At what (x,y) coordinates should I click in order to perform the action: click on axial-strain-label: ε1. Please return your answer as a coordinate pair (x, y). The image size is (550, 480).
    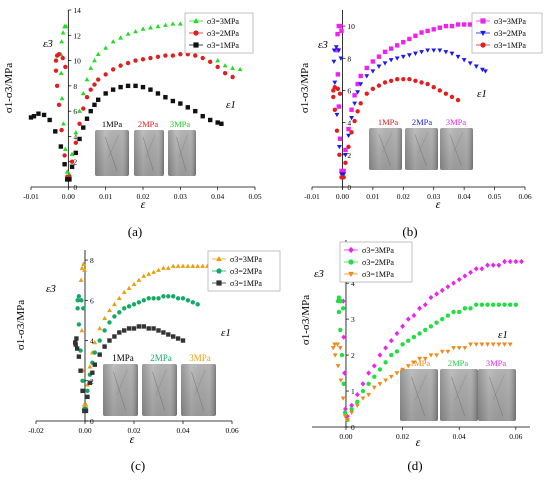
    Looking at the image, I should click on (231, 105).